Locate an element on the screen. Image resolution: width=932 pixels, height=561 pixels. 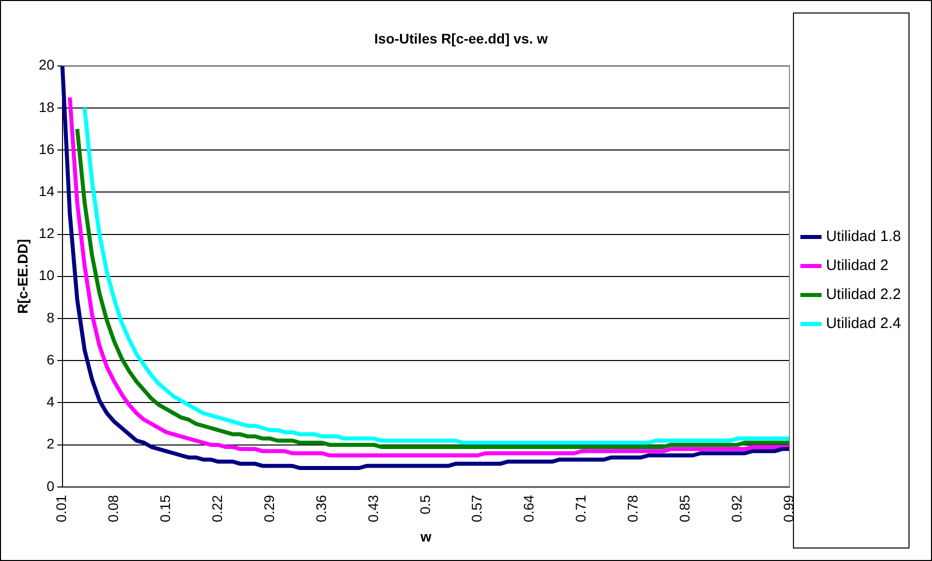
x-tick-label: 0.29 is located at coordinates (268, 508).